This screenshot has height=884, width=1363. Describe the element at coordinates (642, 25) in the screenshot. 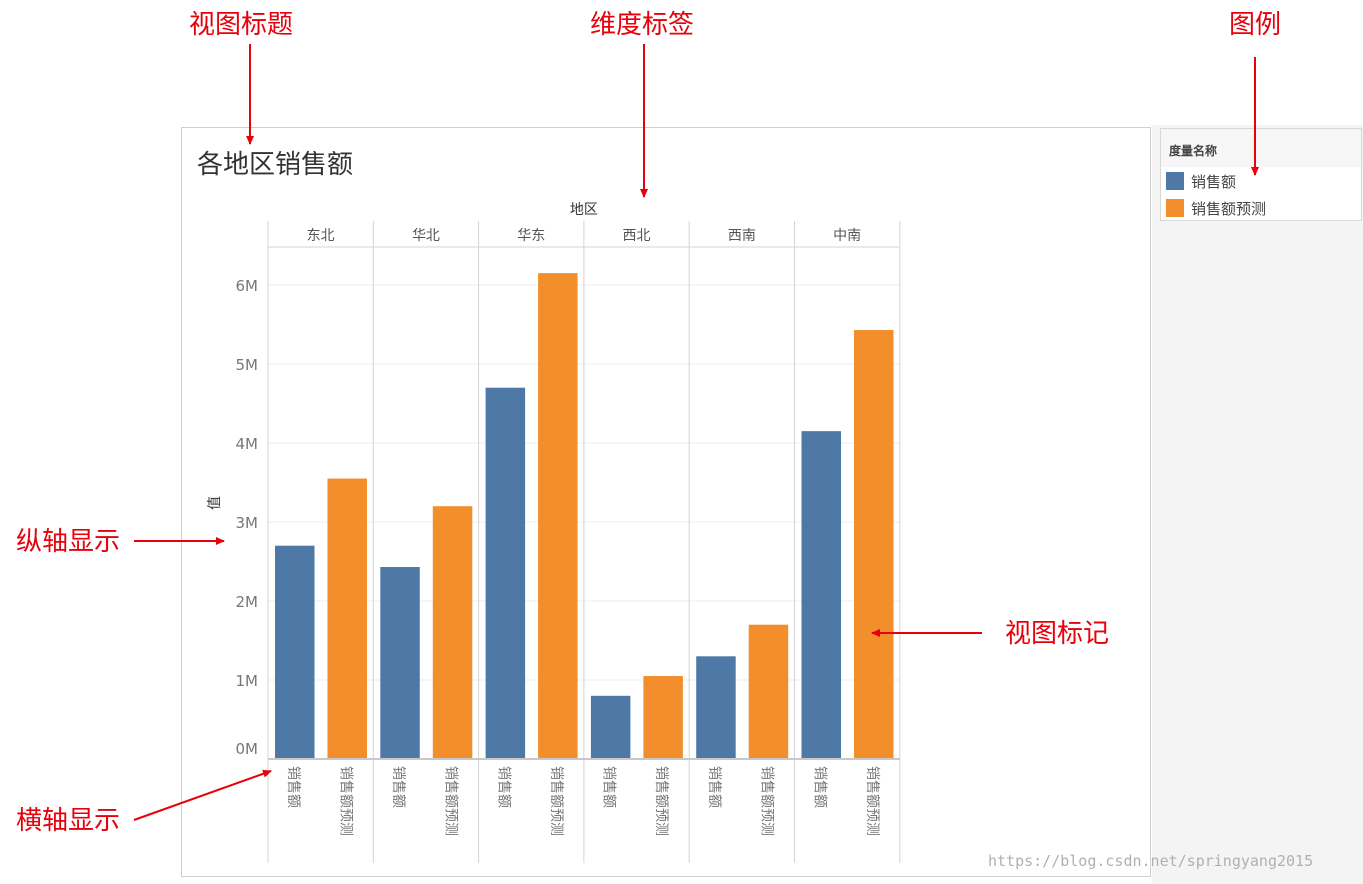

I see `annotation-dimension-label: 维度标签` at that location.